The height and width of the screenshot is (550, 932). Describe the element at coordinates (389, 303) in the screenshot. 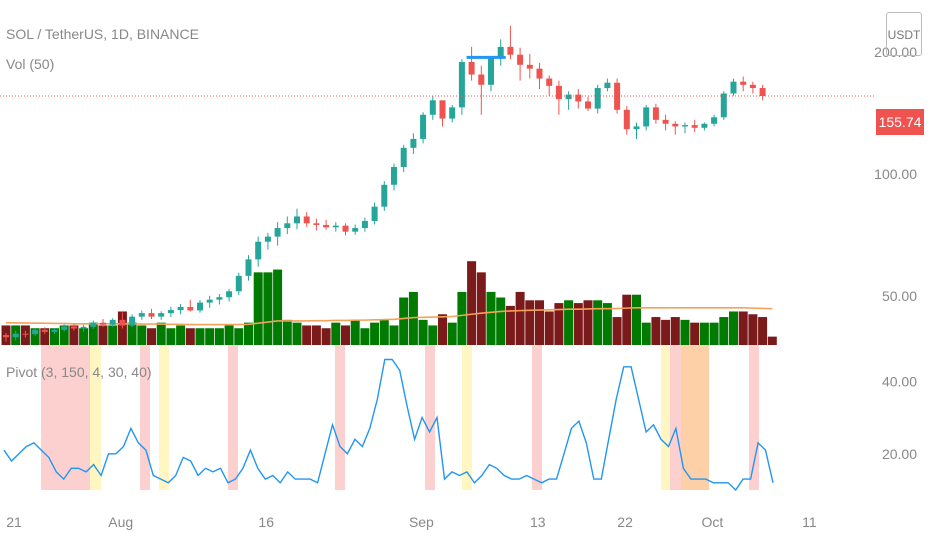

I see `volume-bars` at that location.